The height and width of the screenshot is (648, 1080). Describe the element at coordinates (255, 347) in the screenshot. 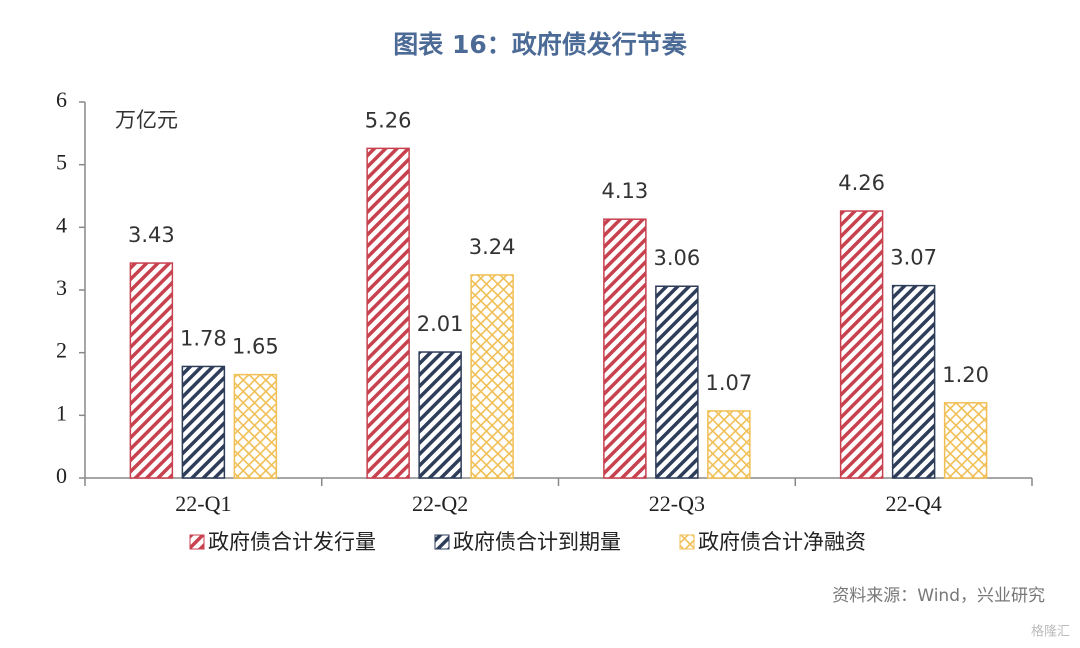

I see `value-label: 1.65` at that location.